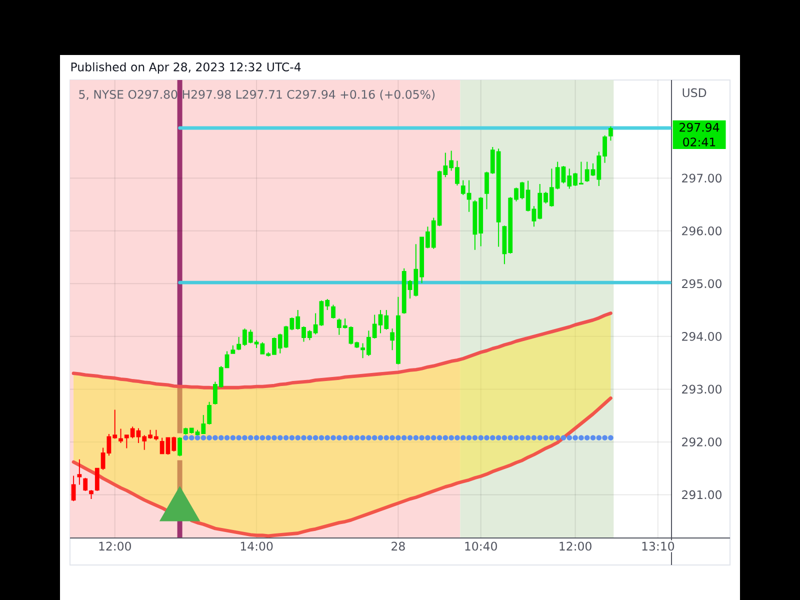 Image resolution: width=800 pixels, height=600 pixels. I want to click on text: Published on Apr 28, 2023 12:32 UTC-4, so click(186, 68).